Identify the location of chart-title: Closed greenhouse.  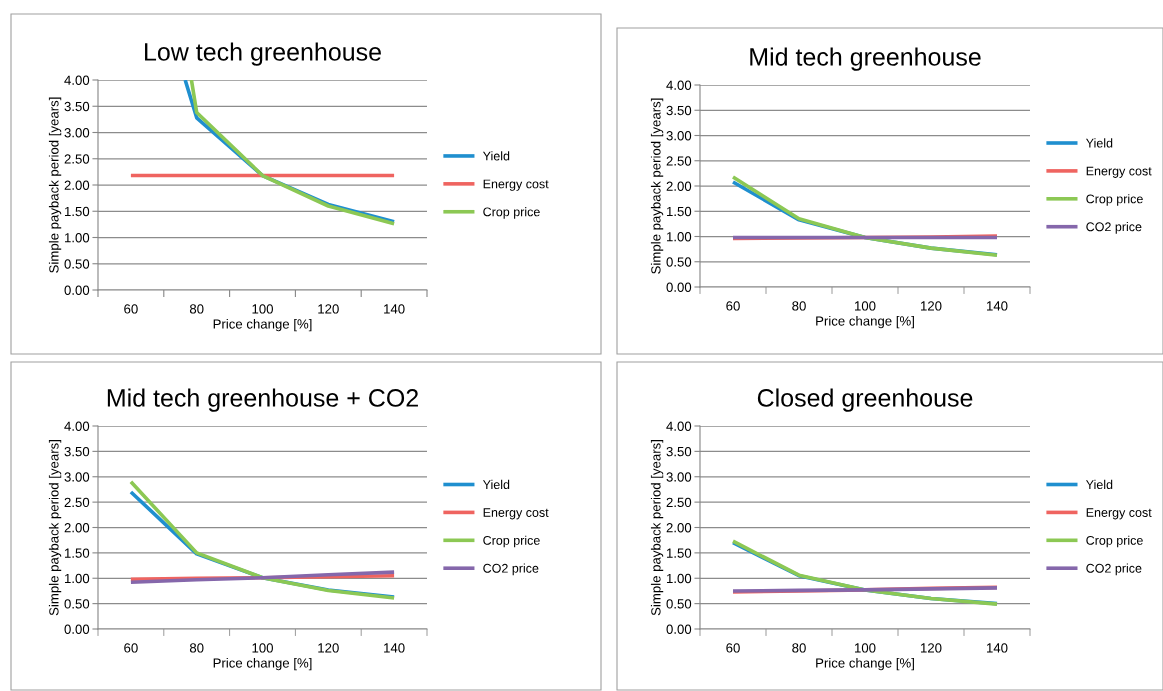
(865, 400).